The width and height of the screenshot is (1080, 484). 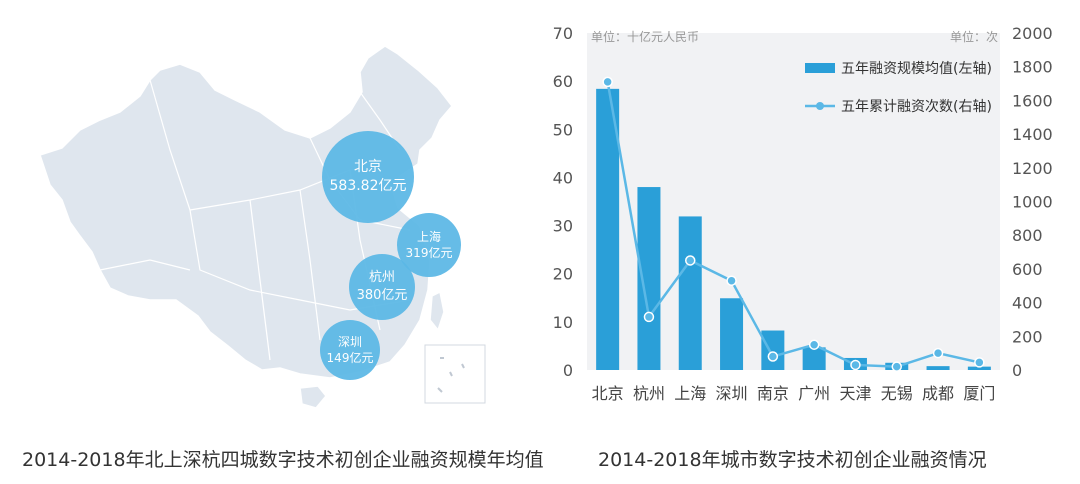 I want to click on bubble-city: 北京, so click(x=368, y=167).